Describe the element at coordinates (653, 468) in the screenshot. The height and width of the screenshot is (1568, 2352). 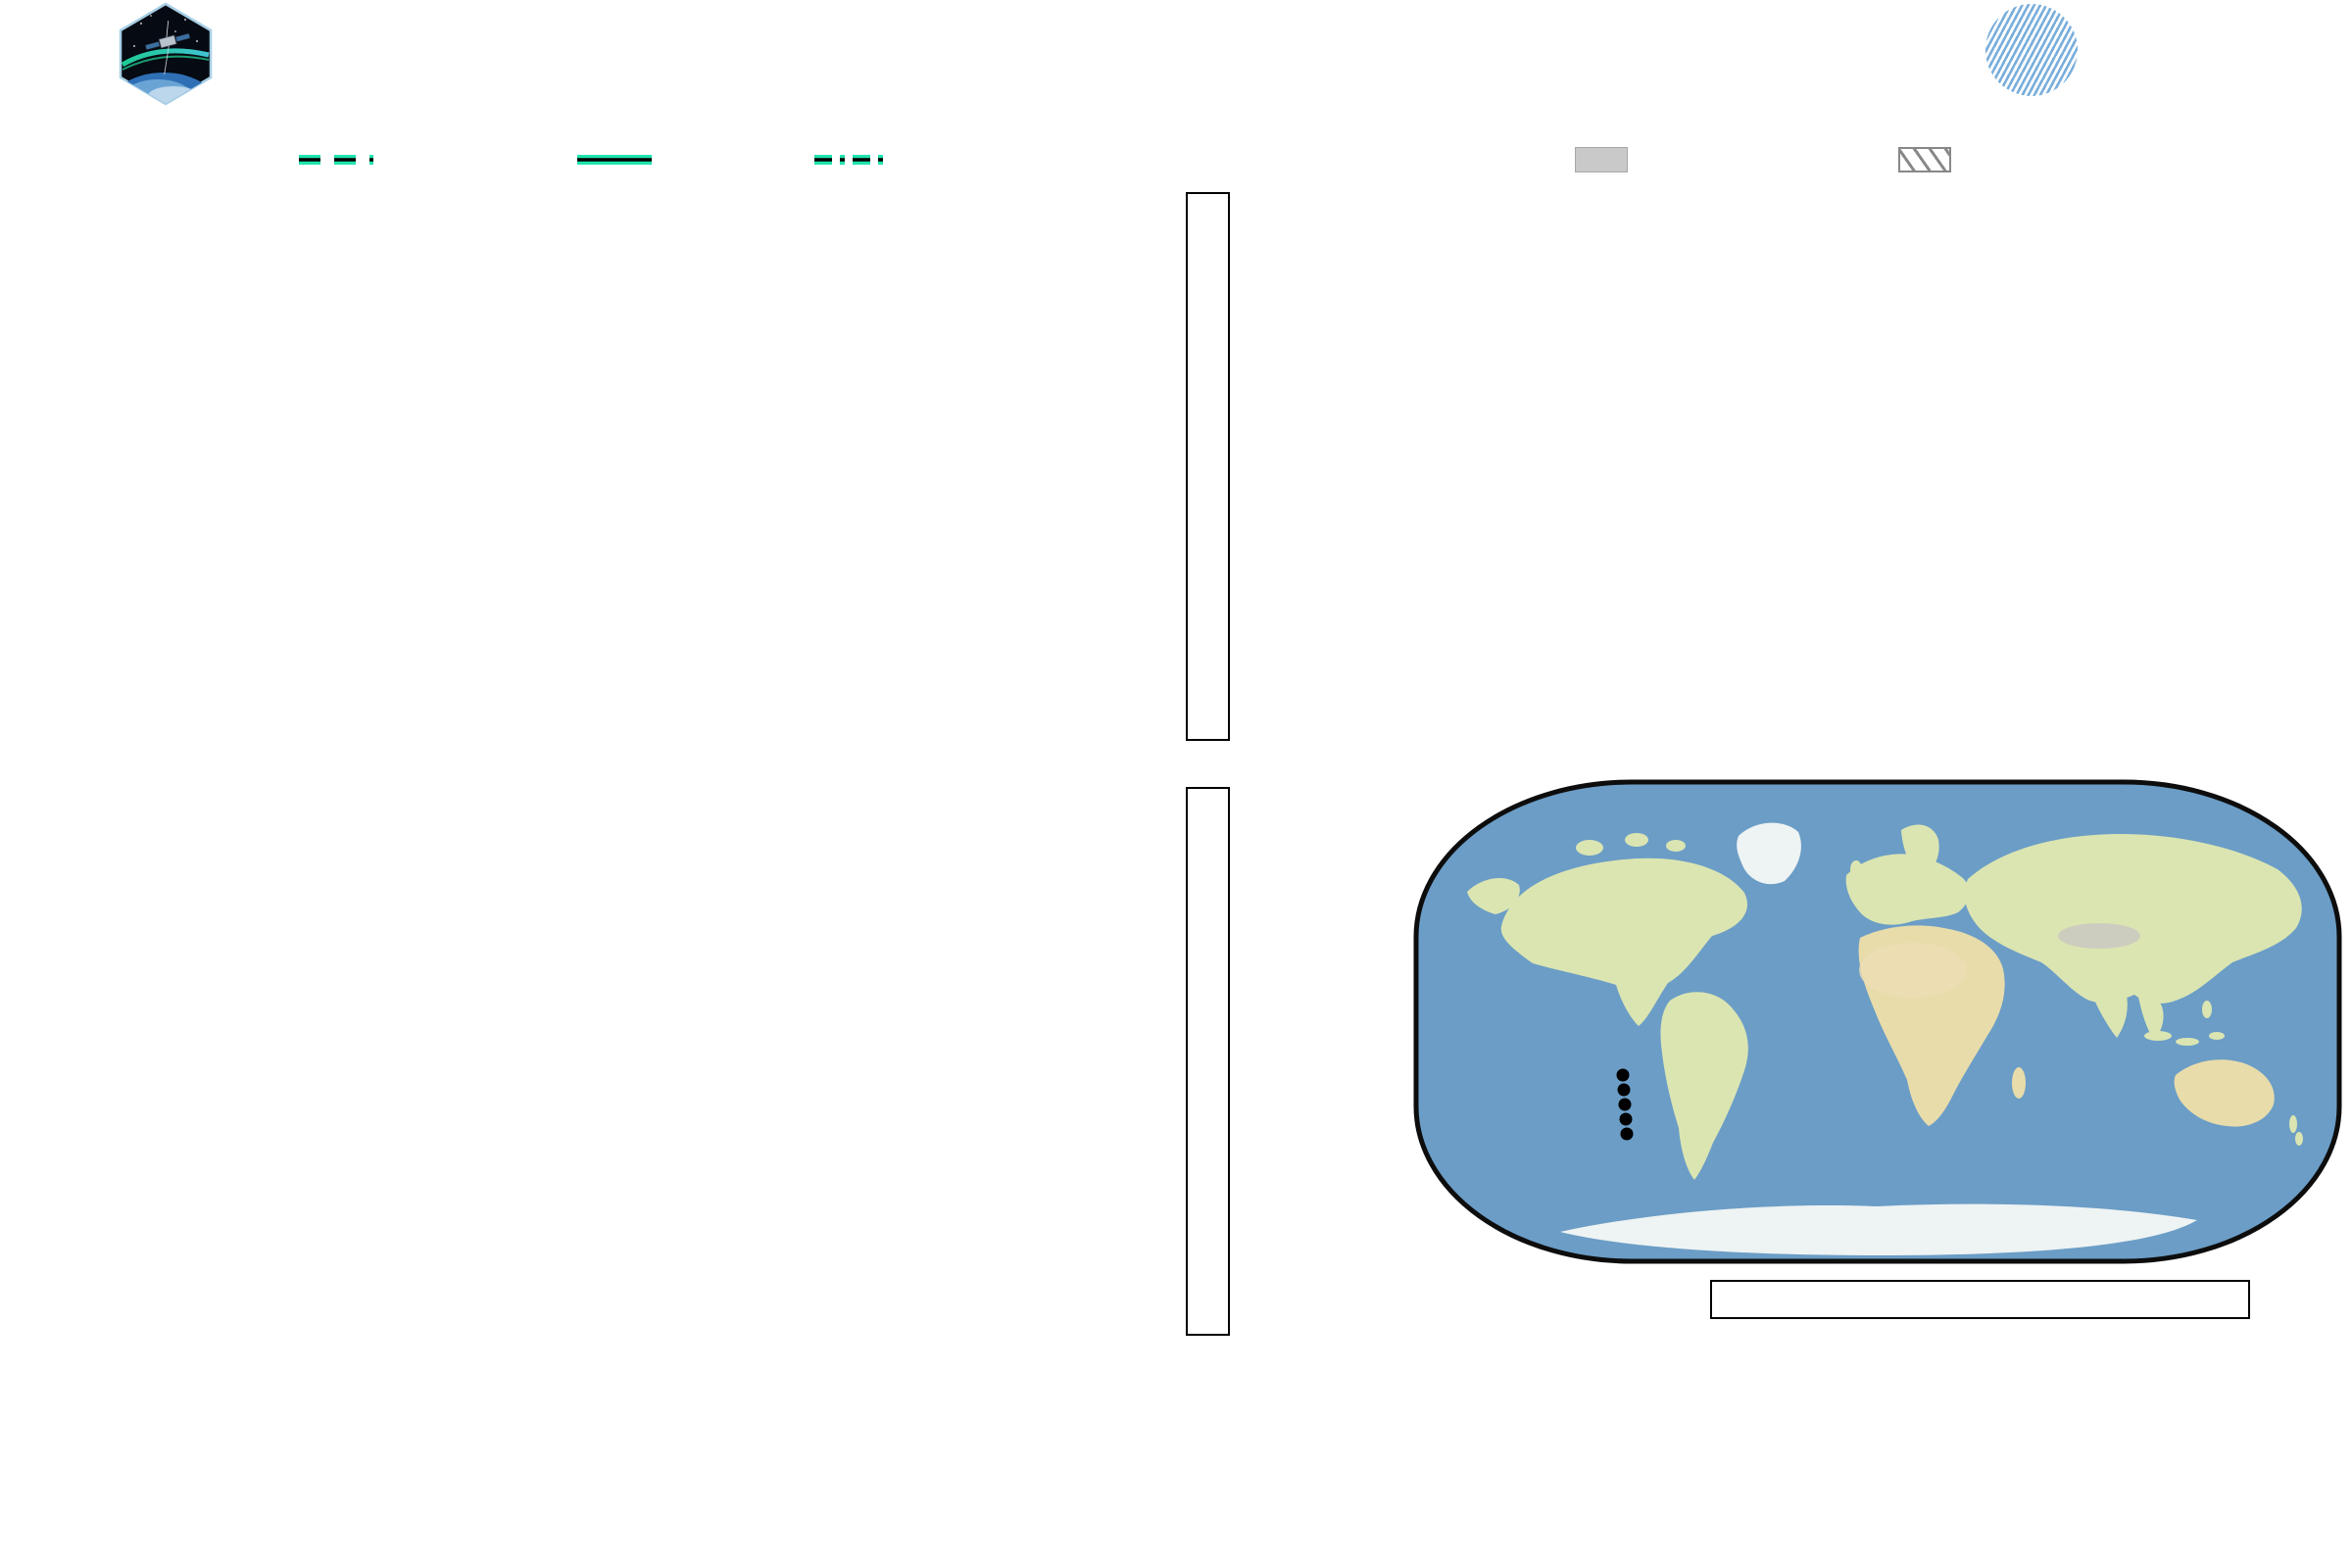
I see `sc-axis-spectrogram` at that location.